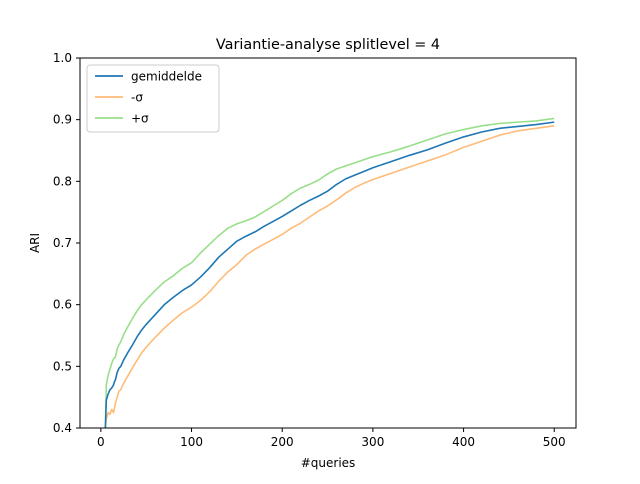 This screenshot has height=484, width=640. I want to click on y-axis-ticks: 0.4 0.5 0.6 0.7 0.8 0.9 1.0, so click(66, 243).